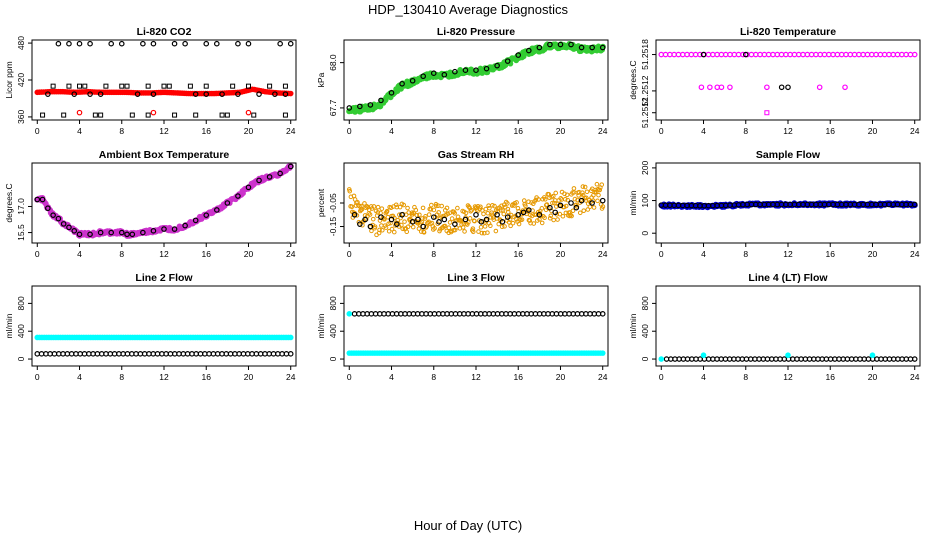  I want to click on line4_cyan-point, so click(661, 359).